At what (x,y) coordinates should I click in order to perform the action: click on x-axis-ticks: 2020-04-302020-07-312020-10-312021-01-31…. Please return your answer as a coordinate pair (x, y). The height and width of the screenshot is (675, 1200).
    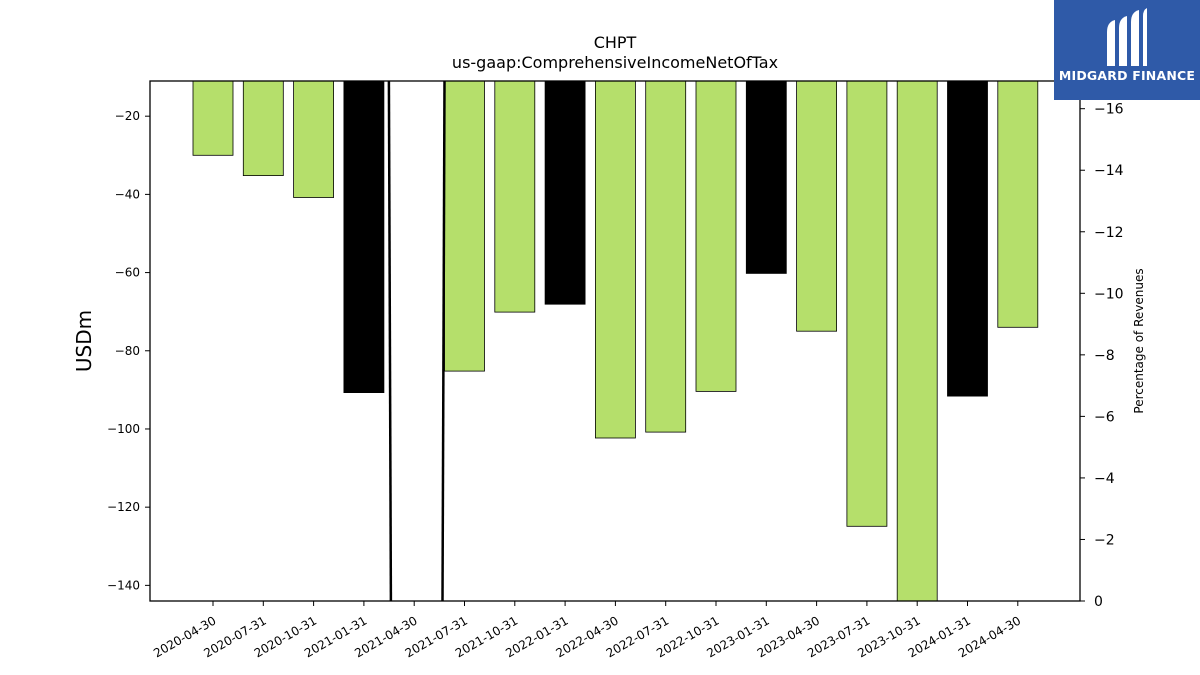
    Looking at the image, I should click on (587, 630).